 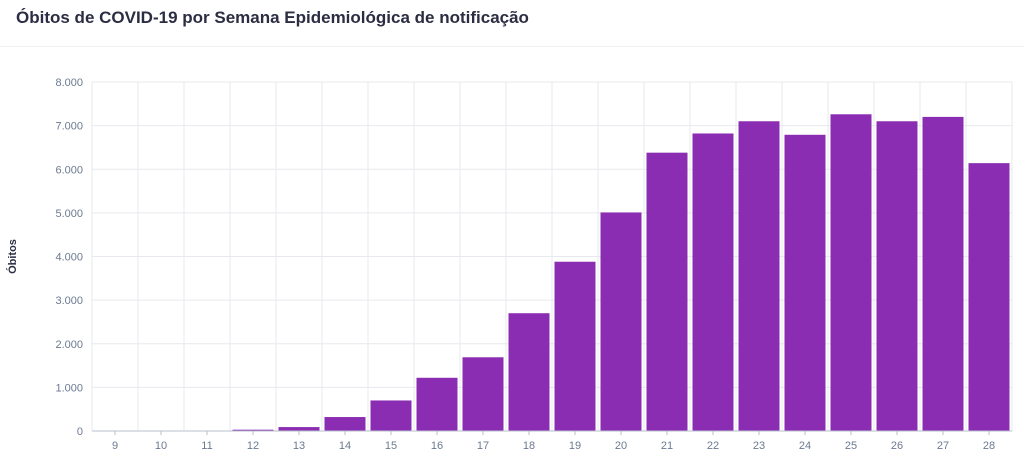 What do you see at coordinates (12, 256) in the screenshot?
I see `y-axis-label: Óbitos` at bounding box center [12, 256].